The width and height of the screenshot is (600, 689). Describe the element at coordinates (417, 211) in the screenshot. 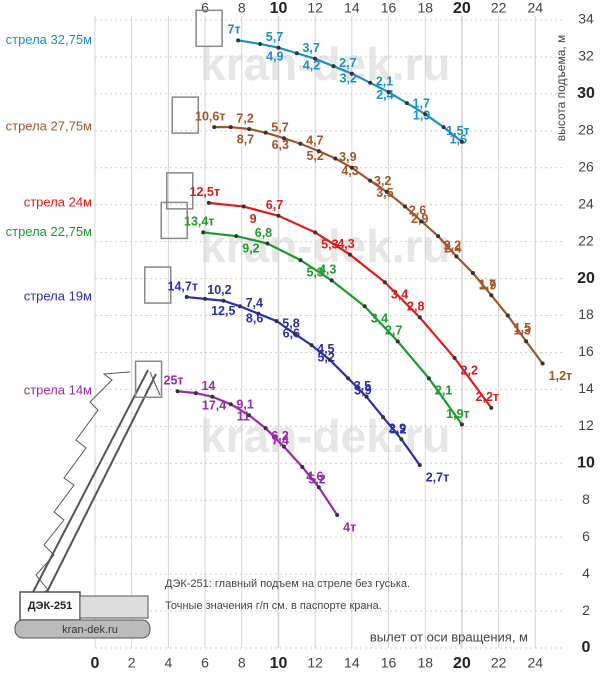

I see `load-label: 2,6` at that location.